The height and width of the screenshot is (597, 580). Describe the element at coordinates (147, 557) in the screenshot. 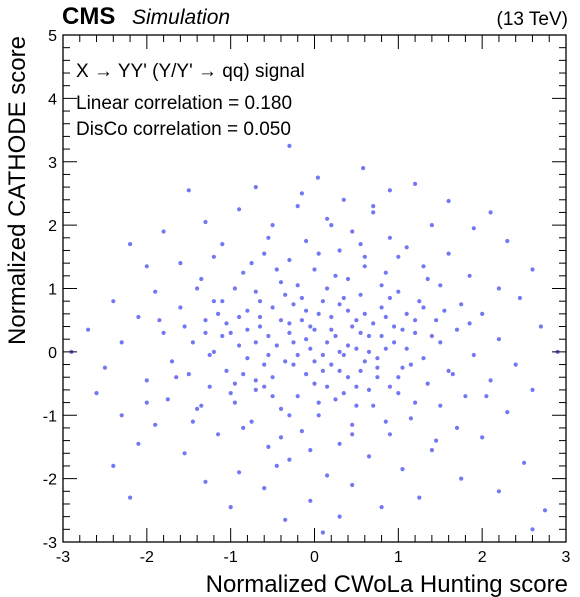

I see `x-tick-label: -2` at that location.